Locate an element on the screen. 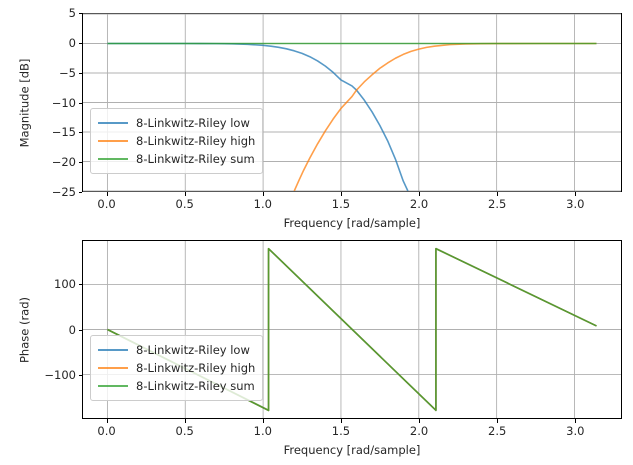  y-tick-label: 5 is located at coordinates (72, 13).